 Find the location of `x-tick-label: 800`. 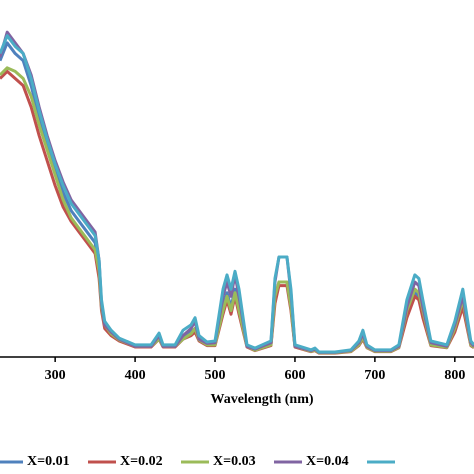

x-tick-label: 800 is located at coordinates (454, 375).